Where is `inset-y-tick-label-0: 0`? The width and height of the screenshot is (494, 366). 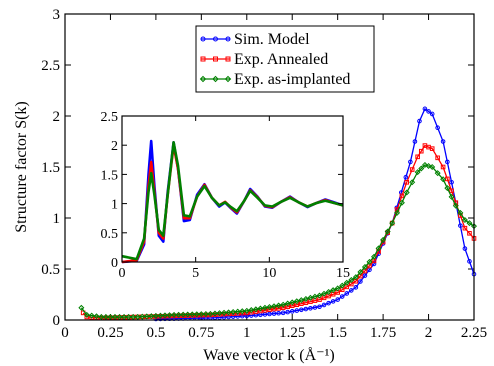
inset-y-tick-label-0: 0 is located at coordinates (114, 263).